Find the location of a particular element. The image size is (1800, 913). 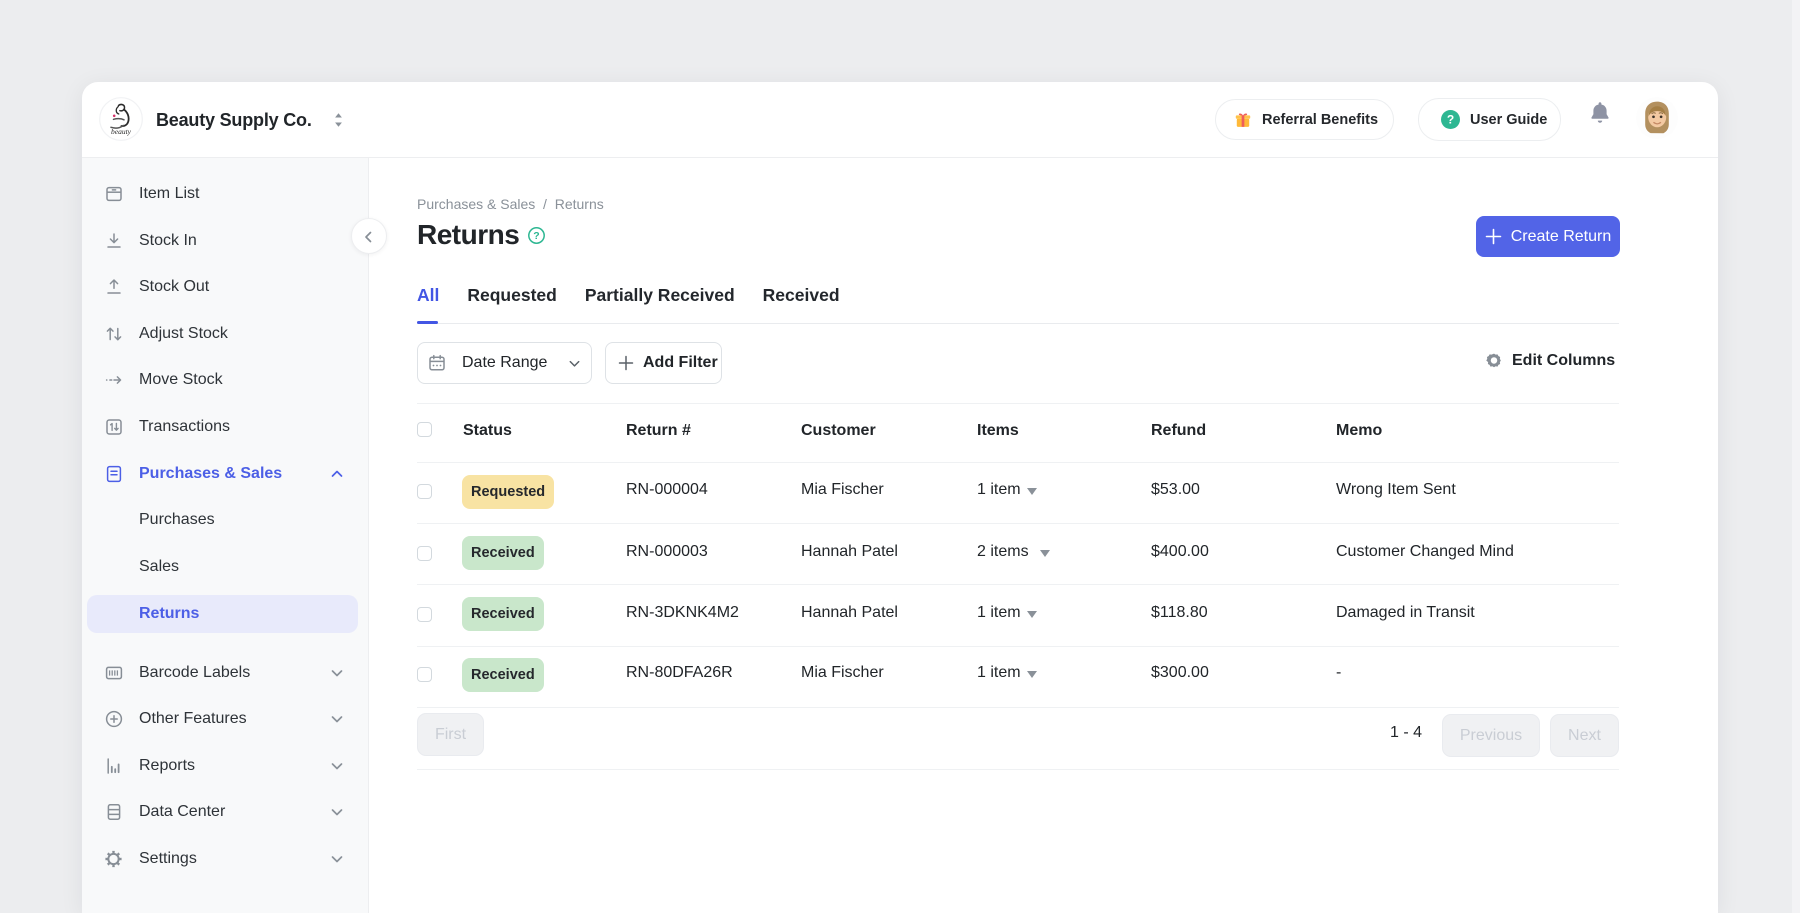

svg-text: beauty is located at coordinates (121, 131).